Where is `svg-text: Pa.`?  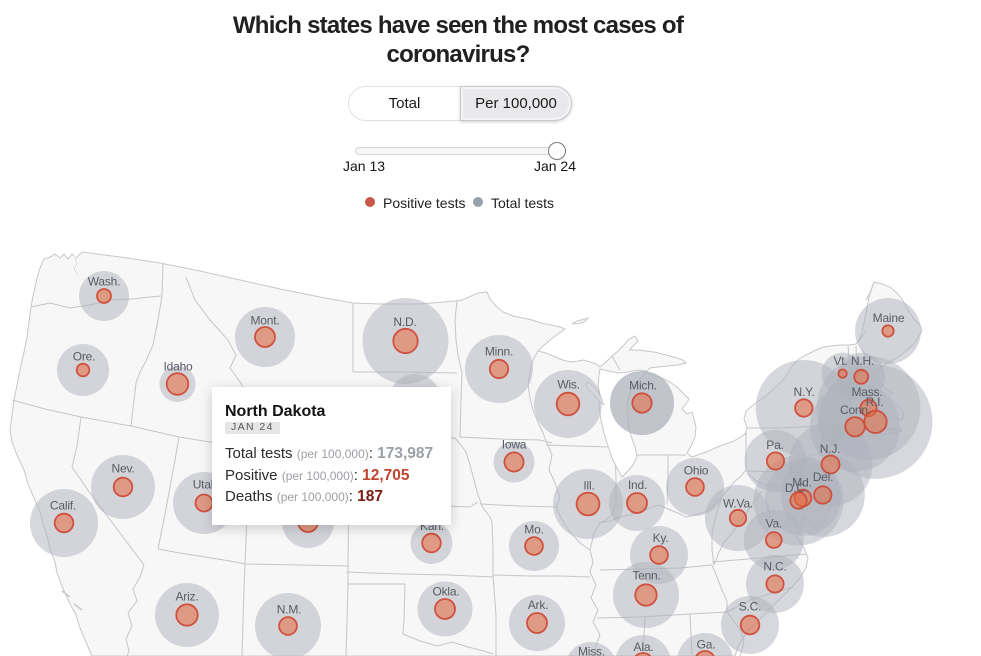
svg-text: Pa. is located at coordinates (774, 445).